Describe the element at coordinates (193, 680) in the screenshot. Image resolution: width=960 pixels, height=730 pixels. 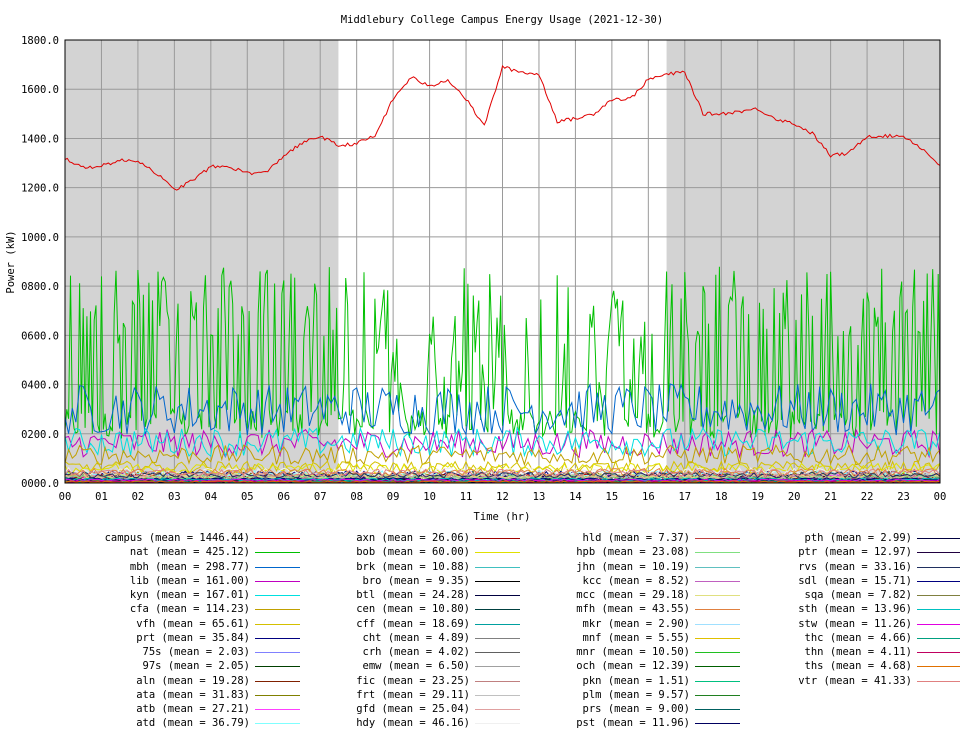
I see `legend-label: aln (mean = 19.28)` at that location.